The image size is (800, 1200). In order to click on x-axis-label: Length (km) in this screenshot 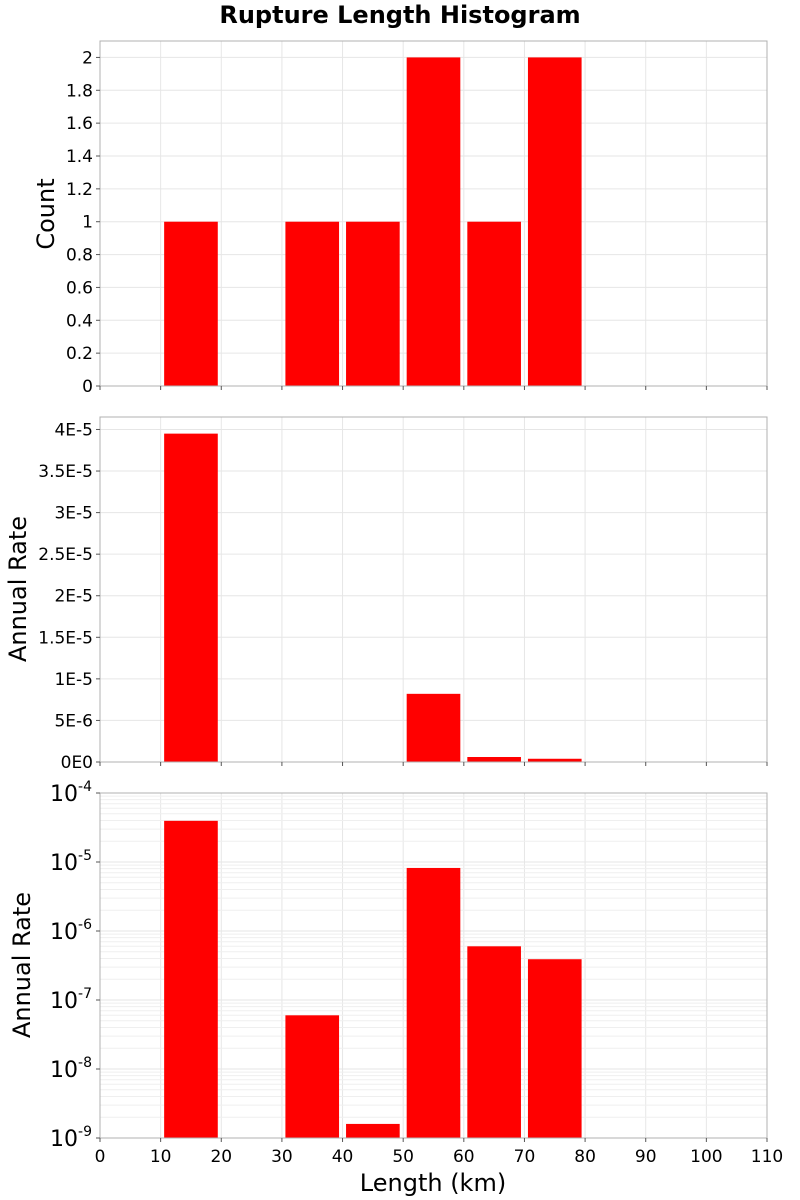, I will do `click(433, 1183)`.